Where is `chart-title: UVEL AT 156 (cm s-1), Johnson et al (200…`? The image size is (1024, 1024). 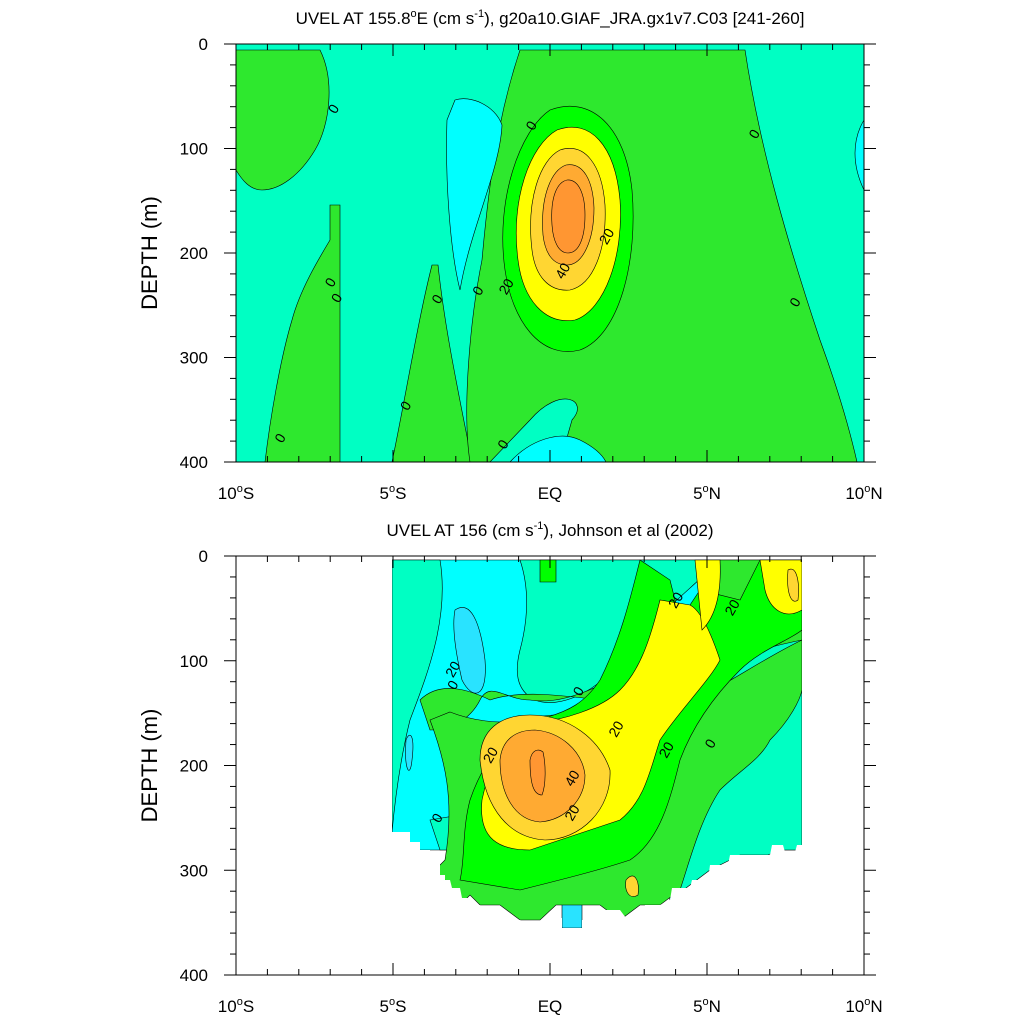
chart-title: UVEL AT 156 (cm s-1), Johnson et al (200… is located at coordinates (550, 530).